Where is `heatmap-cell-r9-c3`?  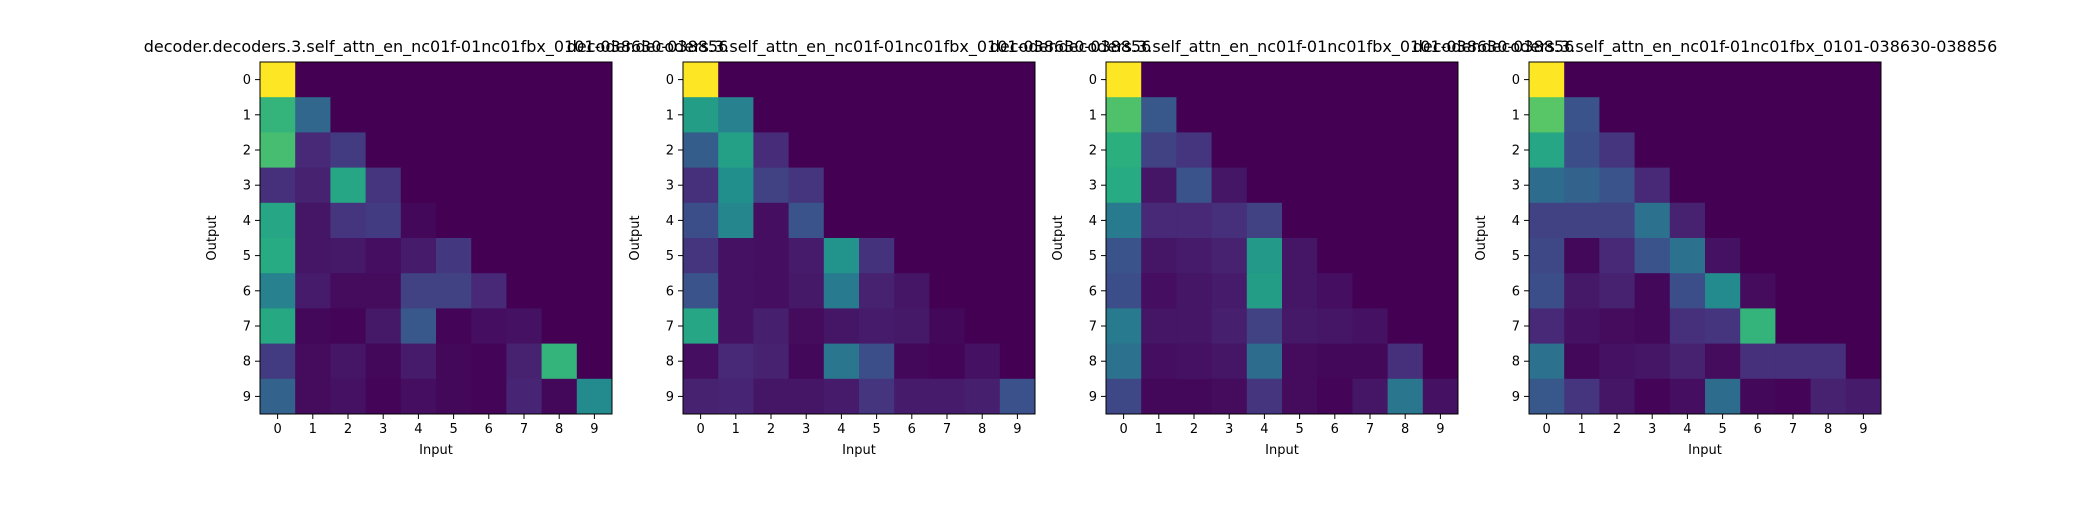
heatmap-cell-r9-c3 is located at coordinates (383, 396).